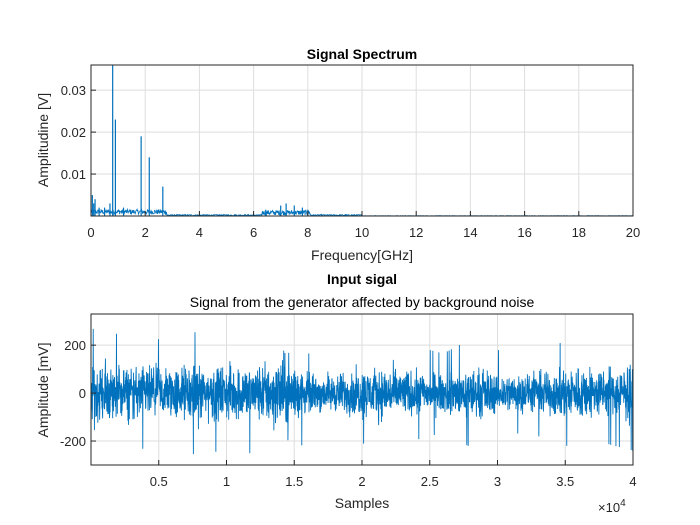 The width and height of the screenshot is (700, 525). I want to click on spectrum-x-tick-label: 0, so click(90, 232).